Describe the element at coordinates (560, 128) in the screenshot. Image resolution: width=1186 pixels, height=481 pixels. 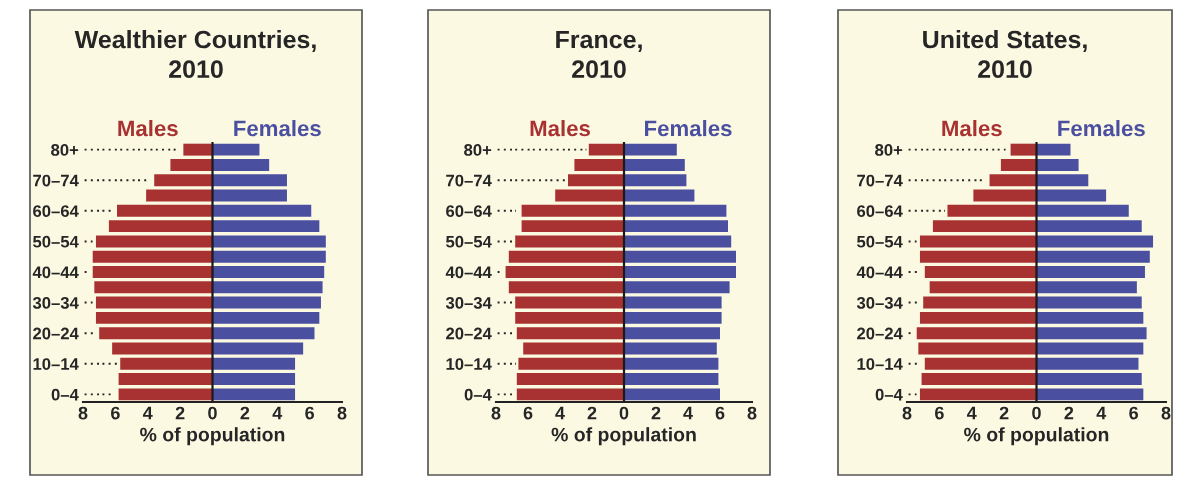
I see `series-label: Males` at that location.